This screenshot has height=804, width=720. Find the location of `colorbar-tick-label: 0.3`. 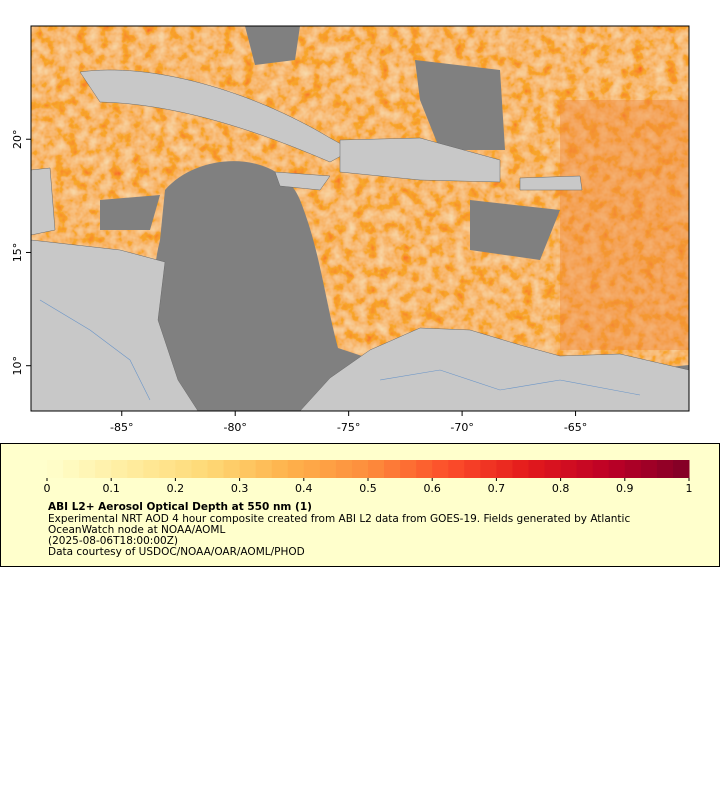

colorbar-tick-label: 0.3 is located at coordinates (240, 488).